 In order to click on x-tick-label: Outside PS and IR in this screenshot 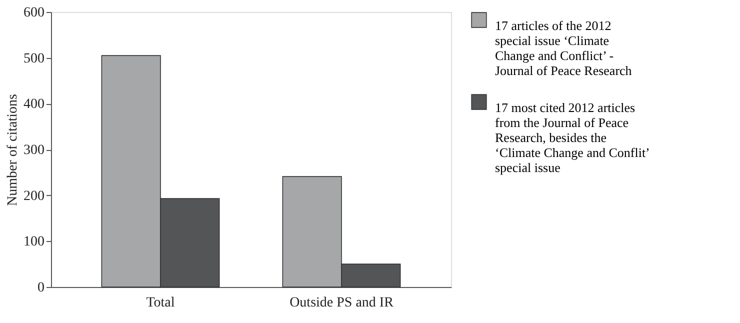, I will do `click(342, 303)`.